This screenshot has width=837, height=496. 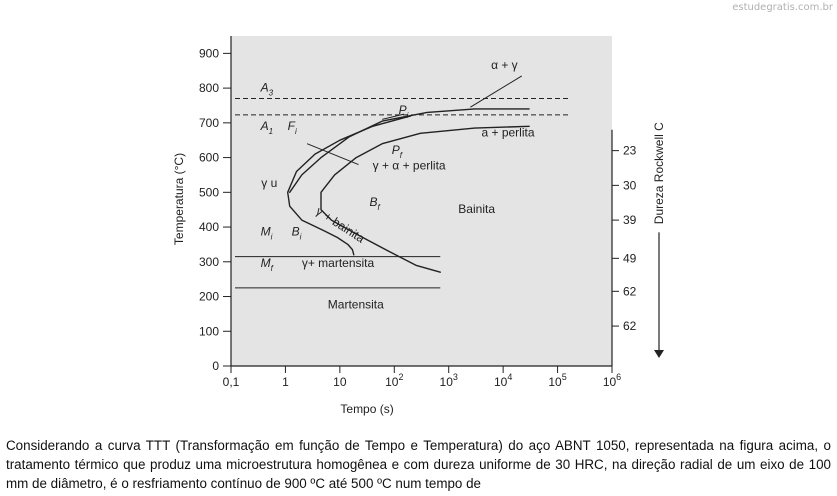 What do you see at coordinates (409, 166) in the screenshot?
I see `annotation-7: γ + α + perlita` at bounding box center [409, 166].